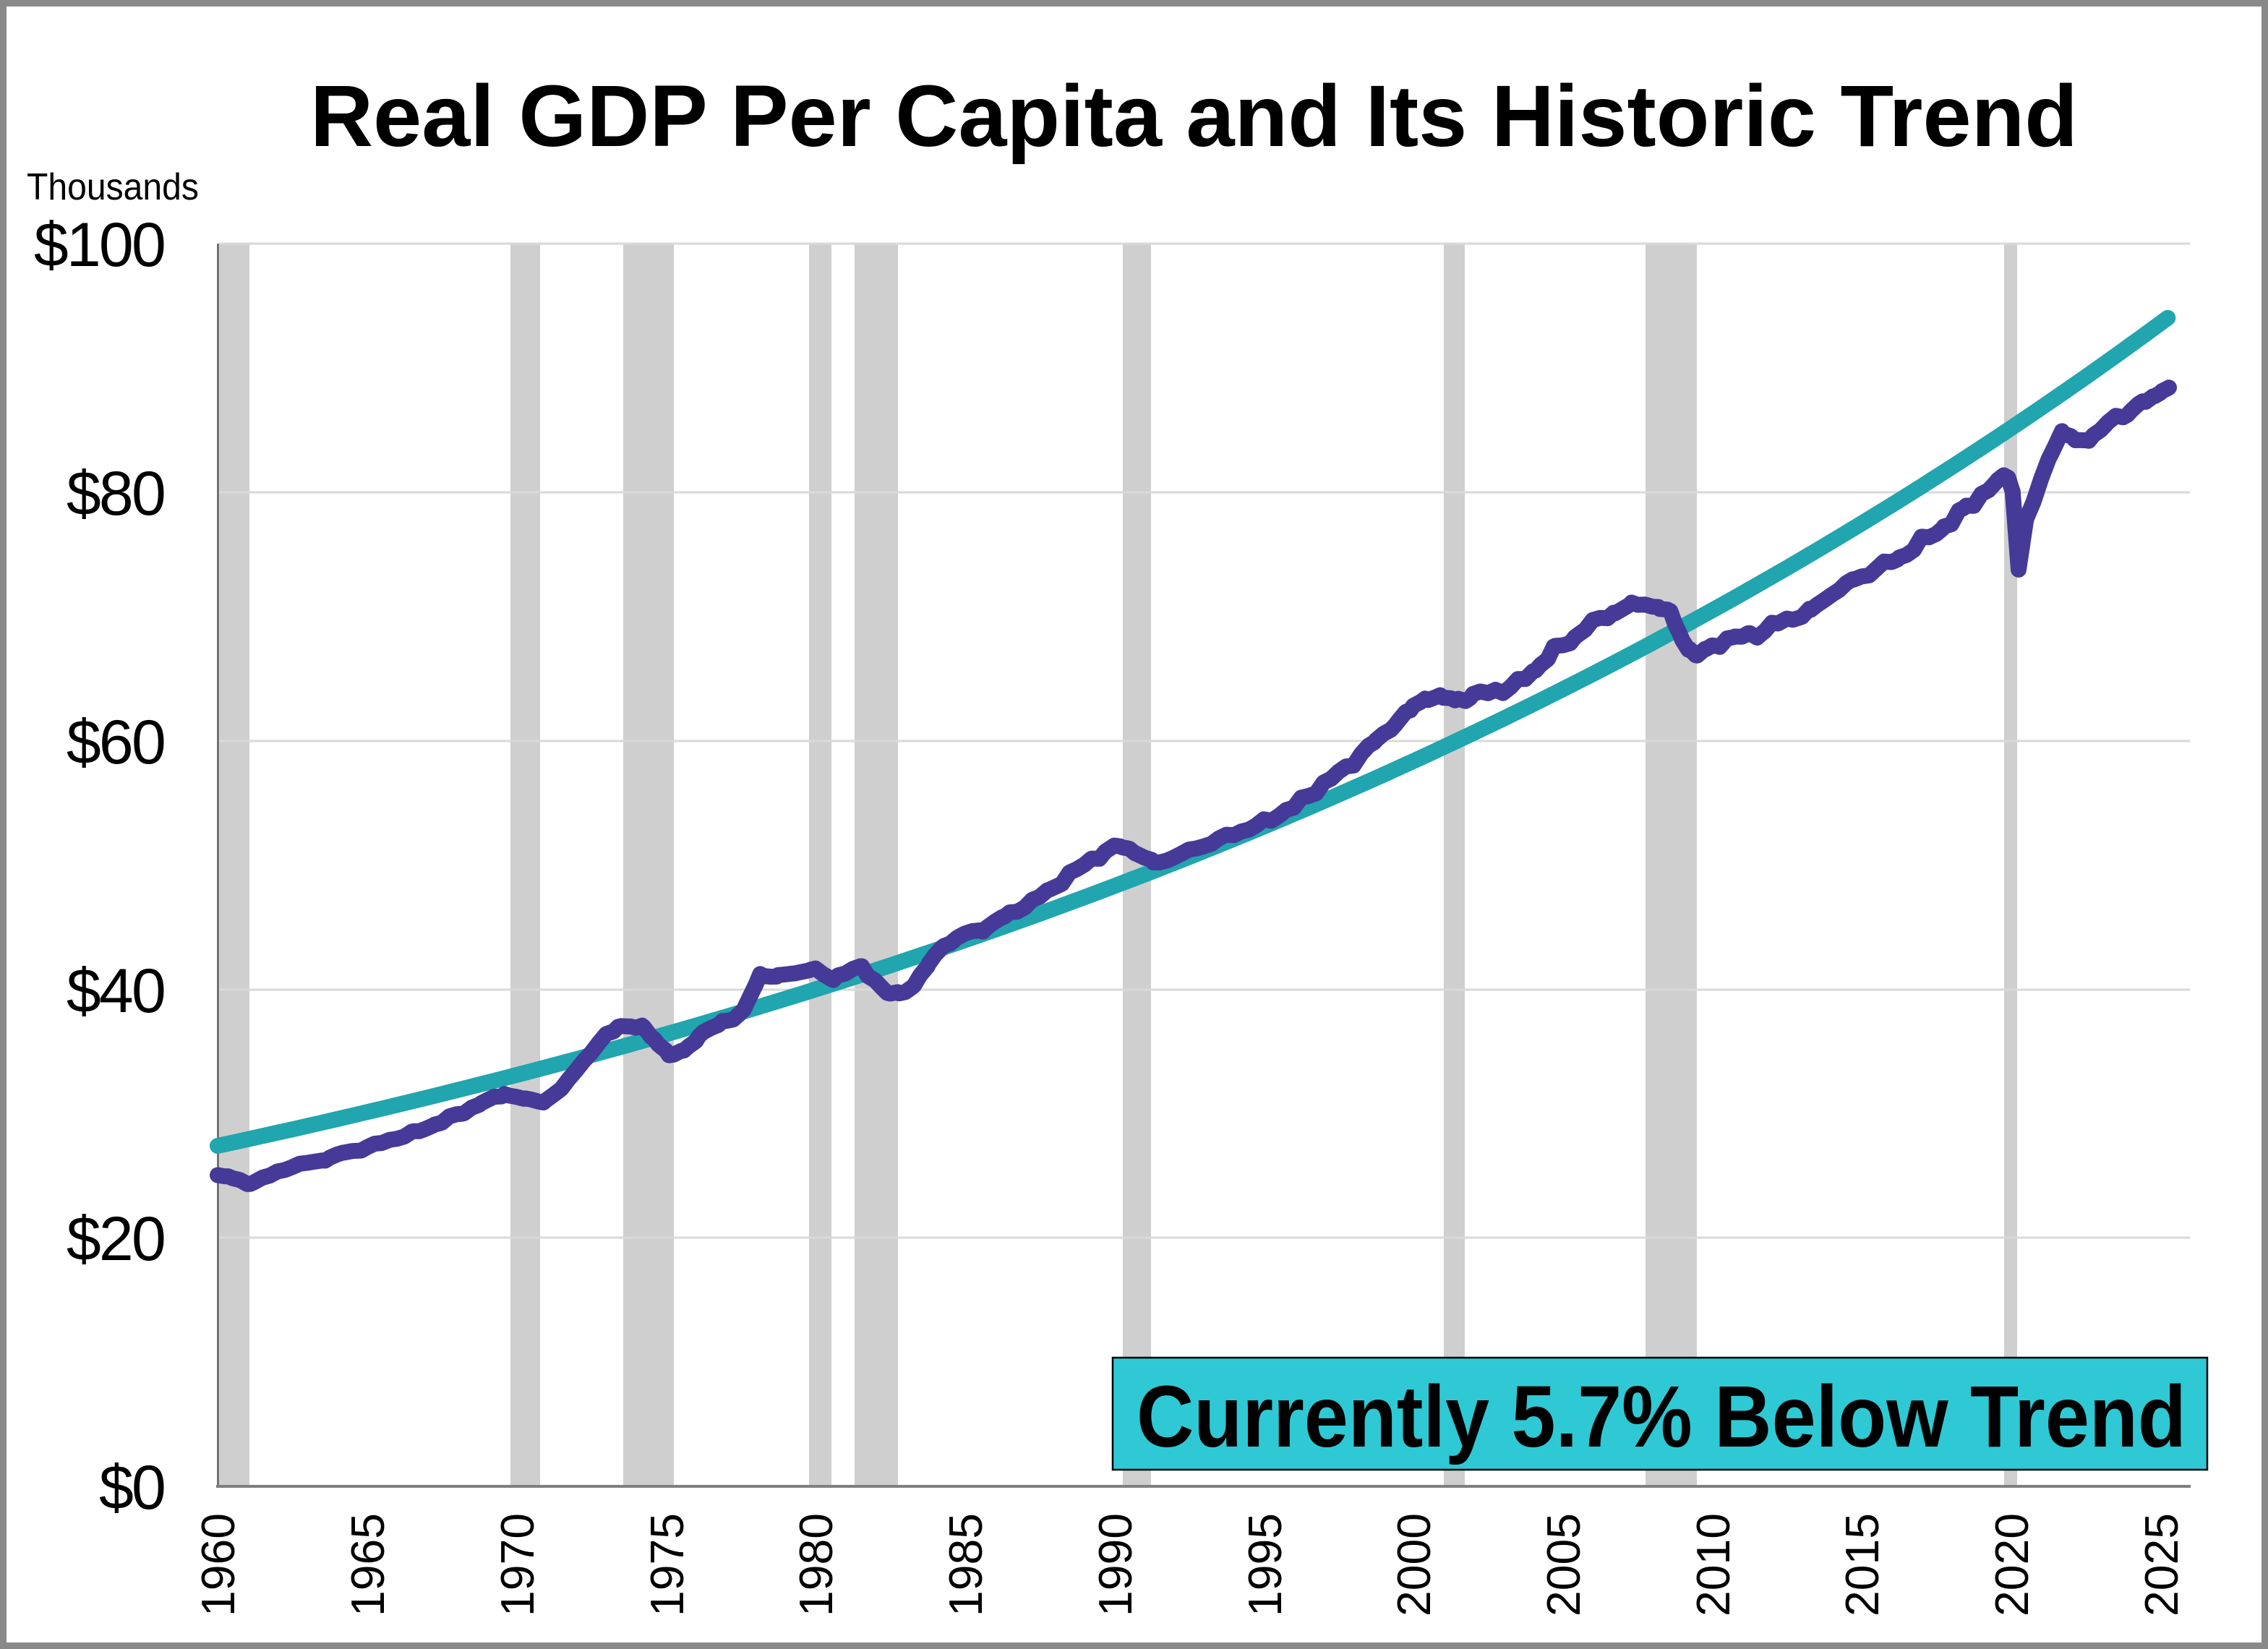  I want to click on svg-text: 2025, so click(2161, 1564).